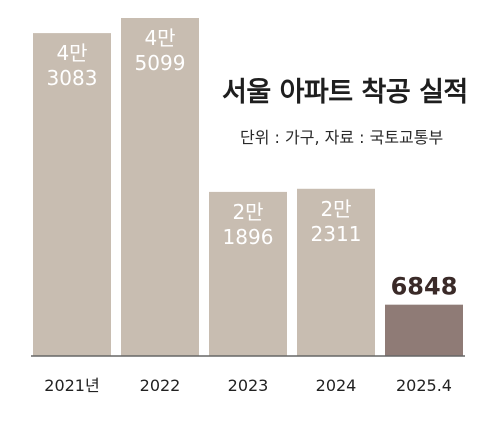 Image resolution: width=500 pixels, height=427 pixels. What do you see at coordinates (335, 209) in the screenshot?
I see `bar-value-label-3-line-0: 2만` at bounding box center [335, 209].